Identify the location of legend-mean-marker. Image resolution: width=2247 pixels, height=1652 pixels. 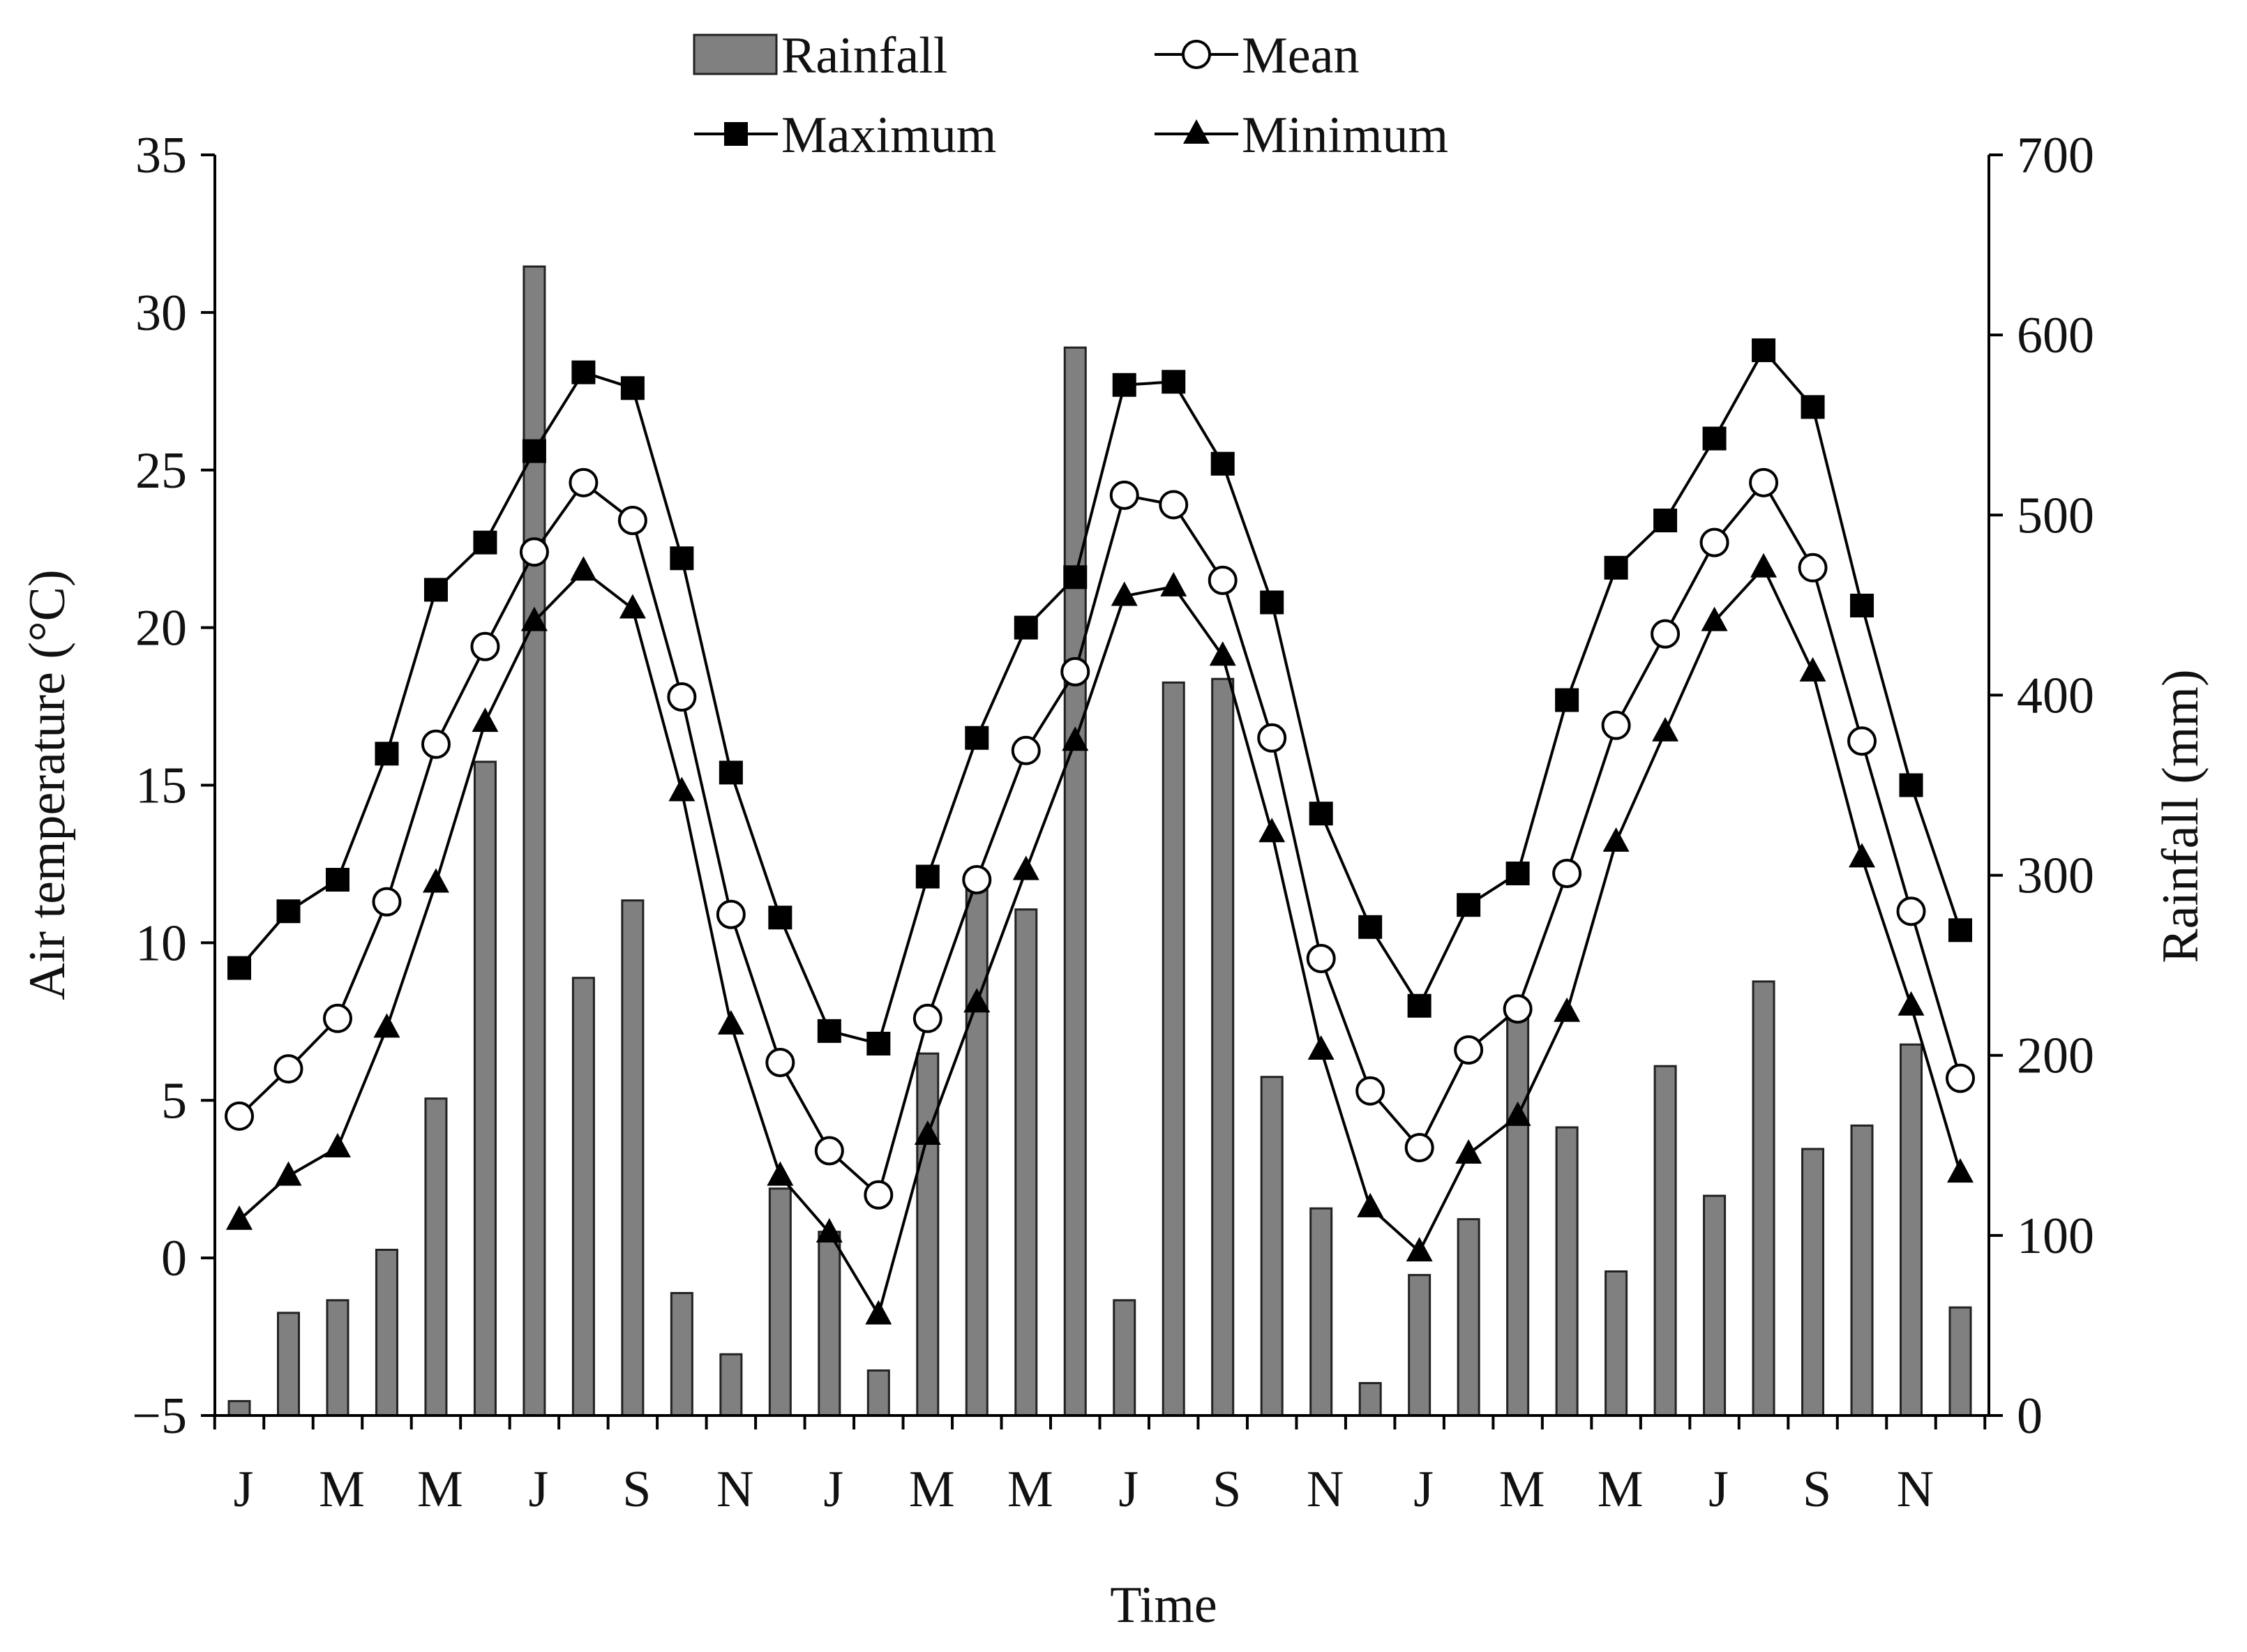
(1196, 54).